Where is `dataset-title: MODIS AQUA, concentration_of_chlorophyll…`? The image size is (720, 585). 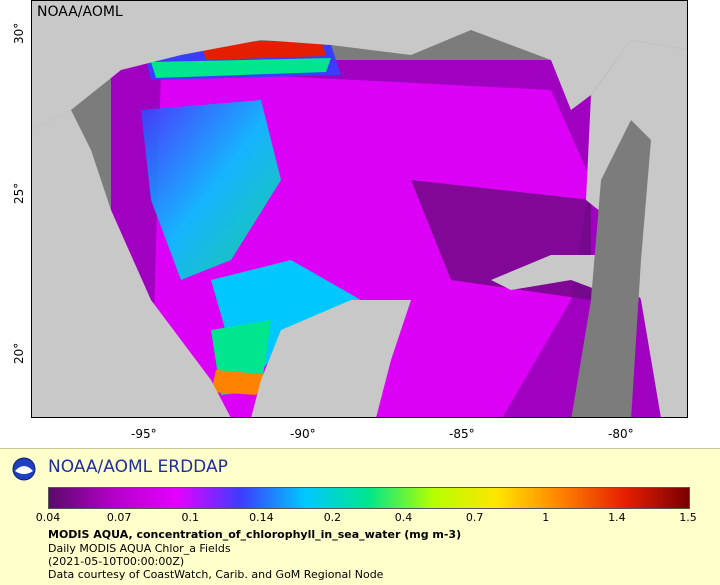
dataset-title: MODIS AQUA, concentration_of_chlorophyll… is located at coordinates (255, 534).